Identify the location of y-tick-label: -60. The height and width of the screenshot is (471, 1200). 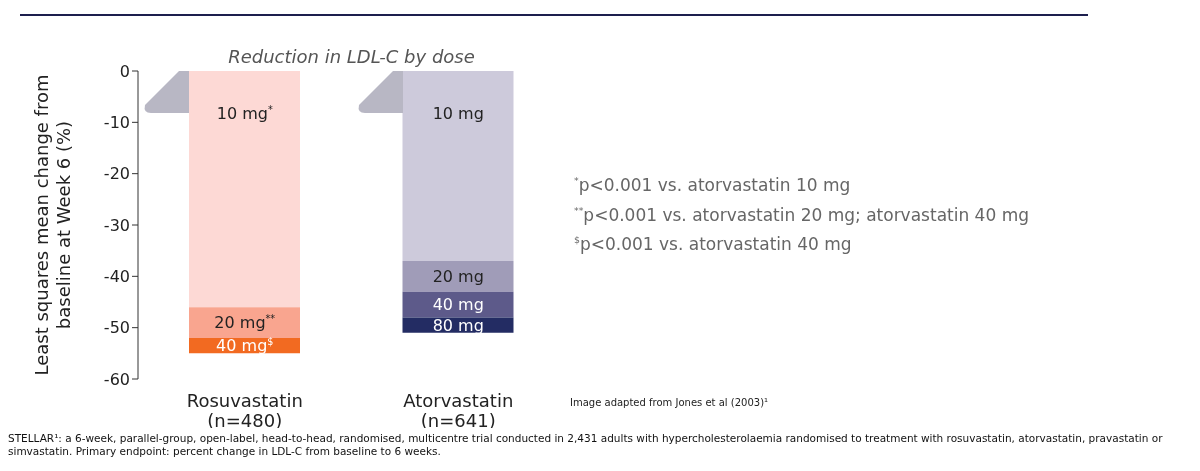
(116, 379).